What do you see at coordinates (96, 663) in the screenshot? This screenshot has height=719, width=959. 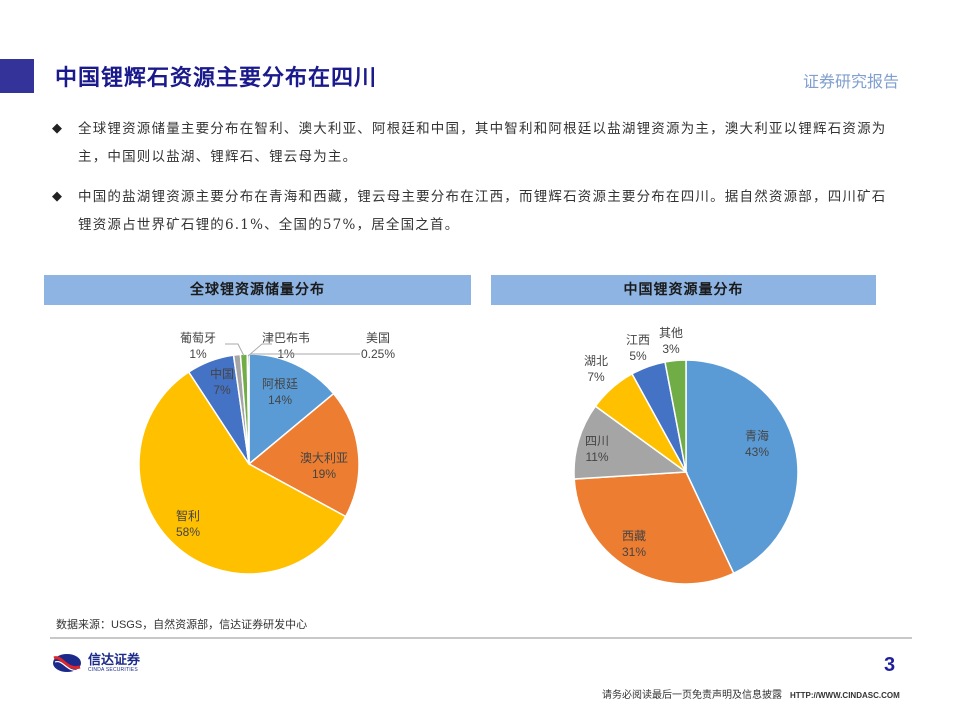 I see `company-logo: 信达证券 CINDA SECURITIES` at bounding box center [96, 663].